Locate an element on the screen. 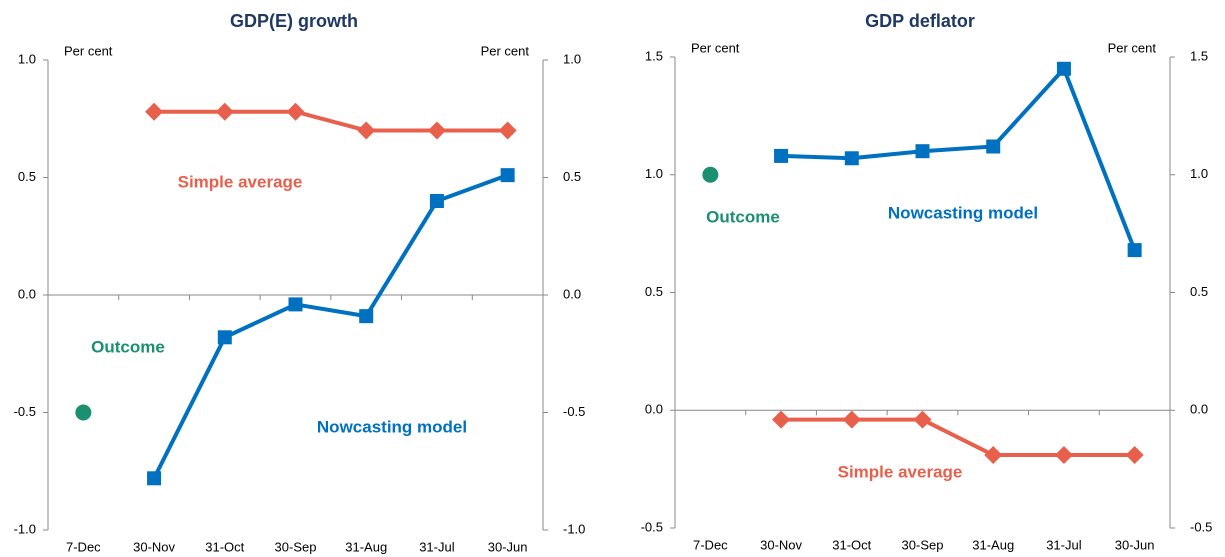  chart-title: GDP(E) growth is located at coordinates (294, 21).